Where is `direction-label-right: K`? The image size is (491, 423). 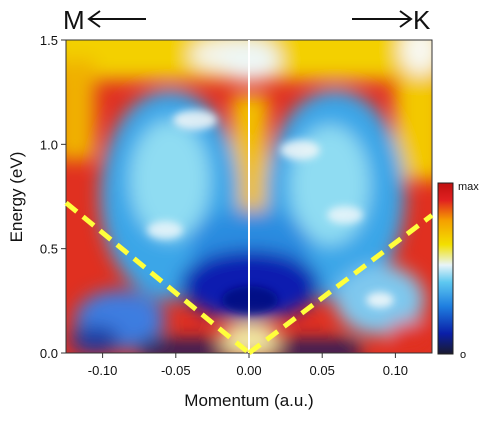
direction-label-right: K is located at coordinates (422, 20).